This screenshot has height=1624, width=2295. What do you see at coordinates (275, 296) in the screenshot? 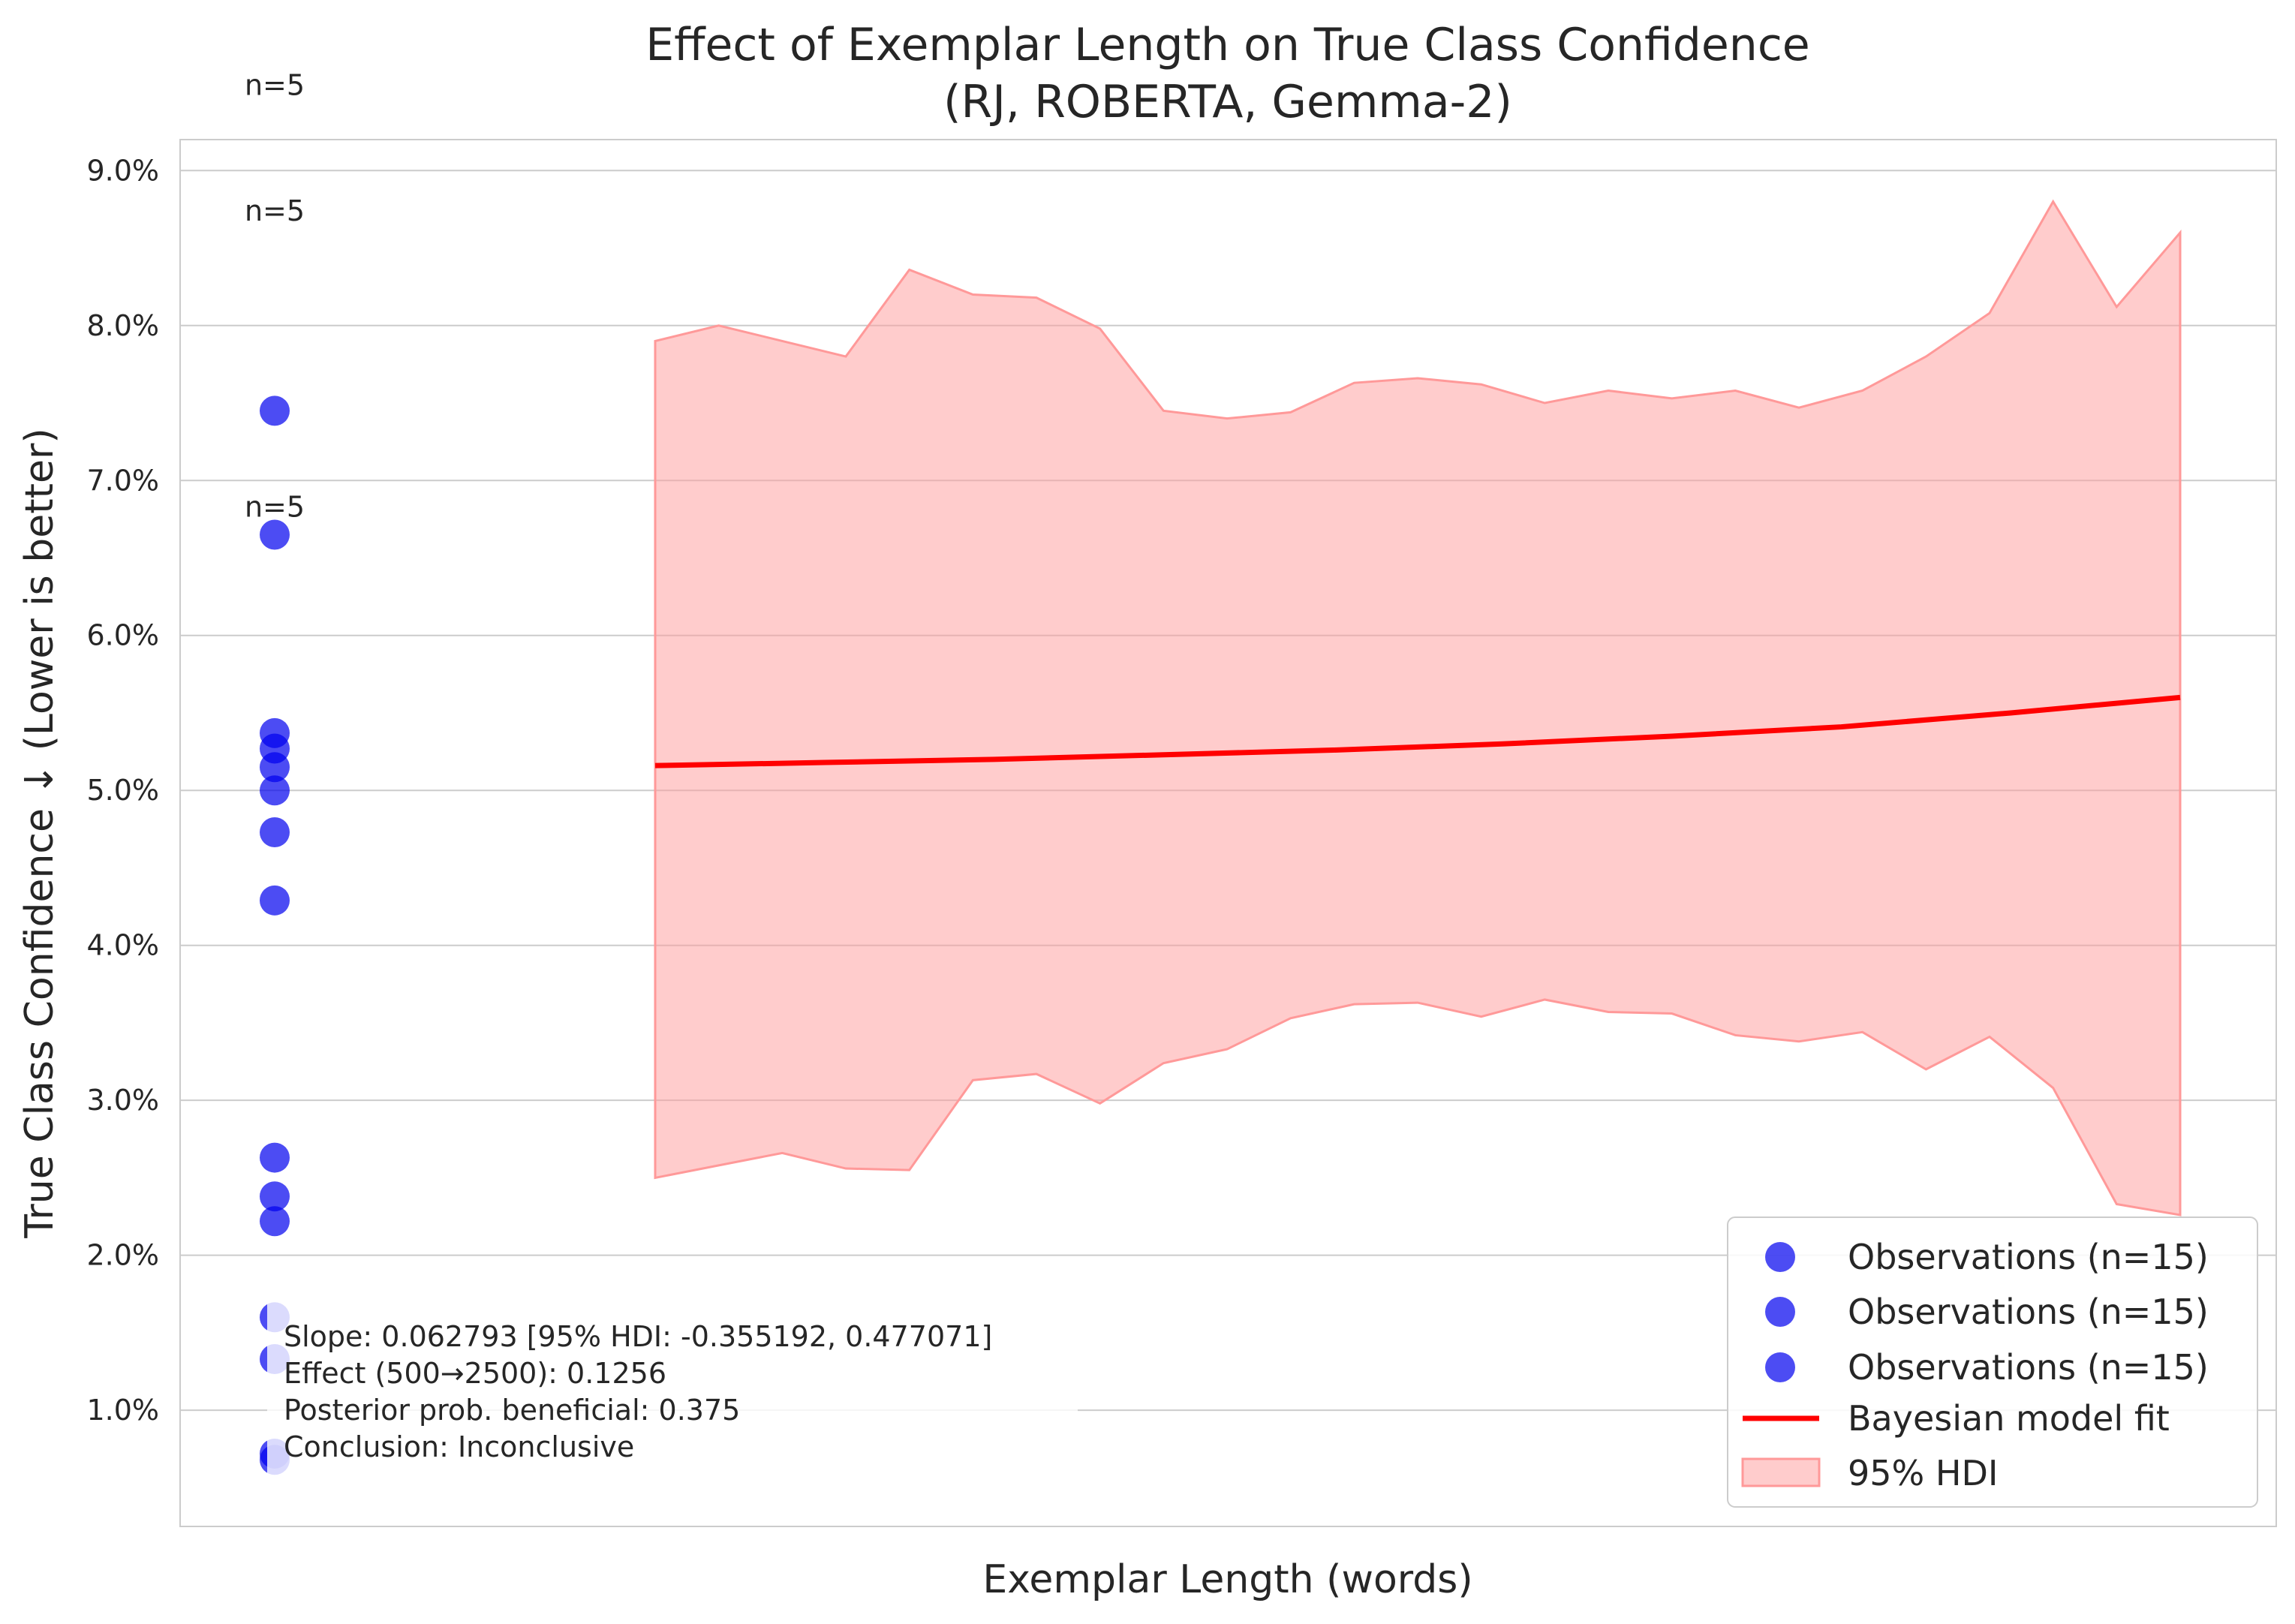
I see `count-labels: n=5 n=5 n=5` at bounding box center [275, 296].